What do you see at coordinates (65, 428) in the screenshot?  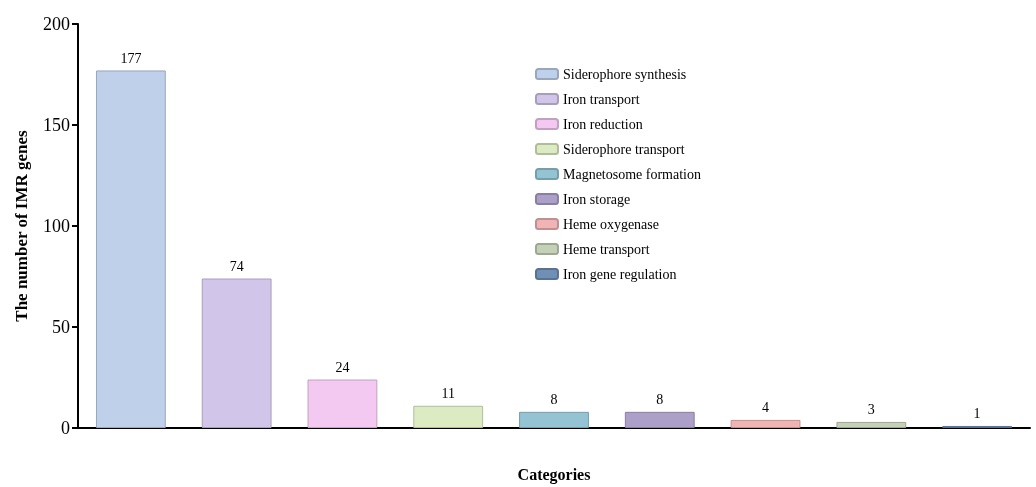 I see `y-tick-label: 0` at bounding box center [65, 428].